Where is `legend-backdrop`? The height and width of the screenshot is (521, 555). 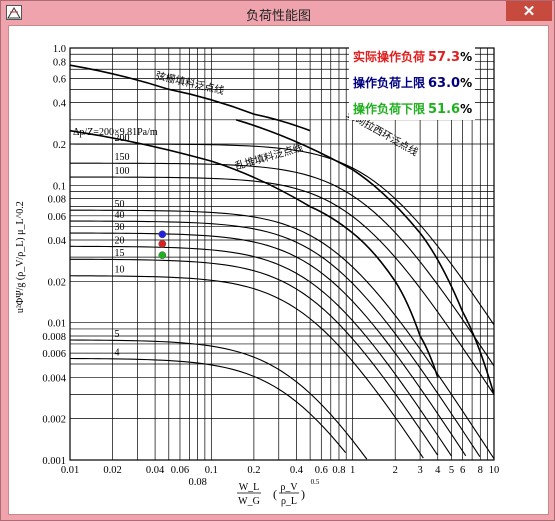
legend-backdrop is located at coordinates (412, 82).